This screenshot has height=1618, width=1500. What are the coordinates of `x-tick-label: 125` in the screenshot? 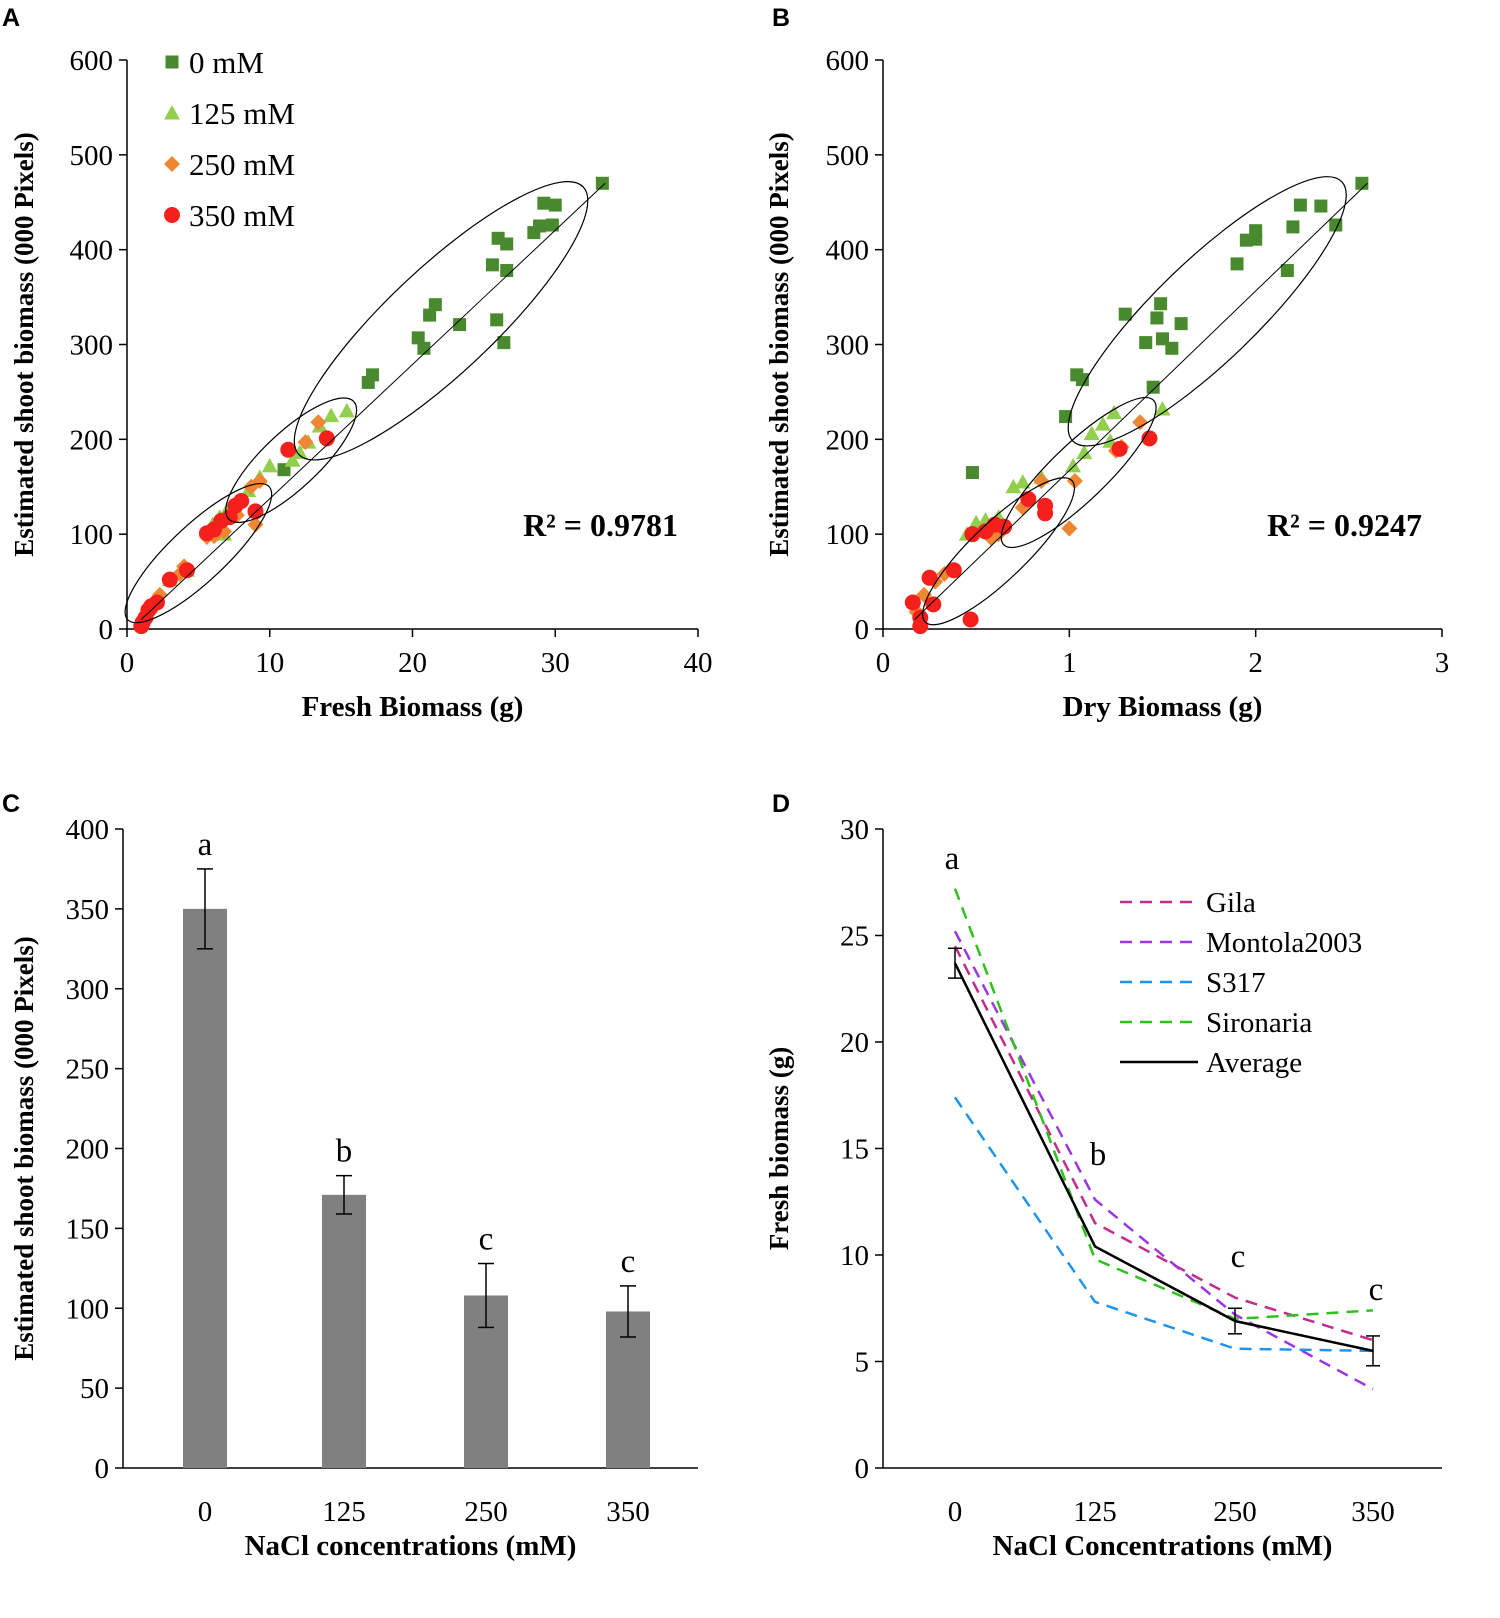 It's located at (1095, 1512).